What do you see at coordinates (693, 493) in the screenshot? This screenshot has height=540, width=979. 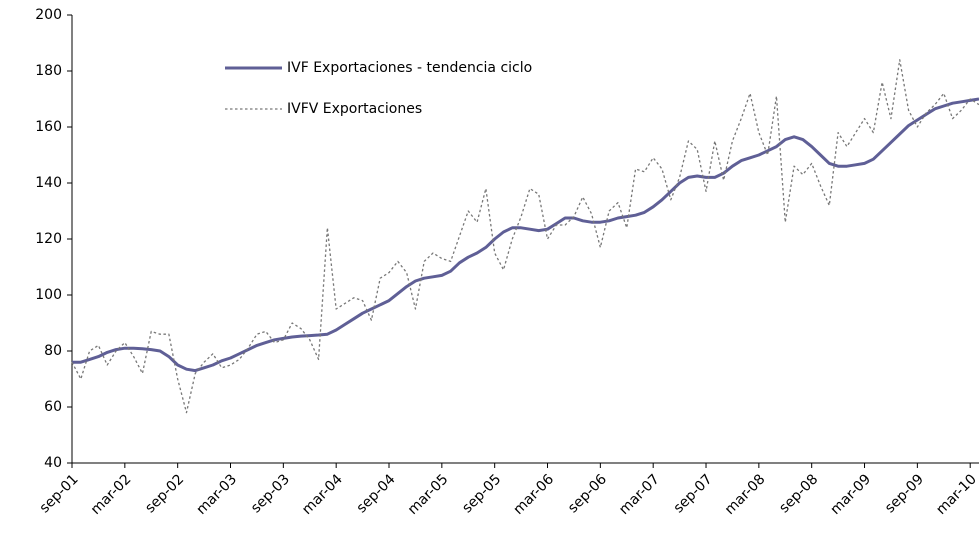 I see `x-tick-label: sep-07` at bounding box center [693, 493].